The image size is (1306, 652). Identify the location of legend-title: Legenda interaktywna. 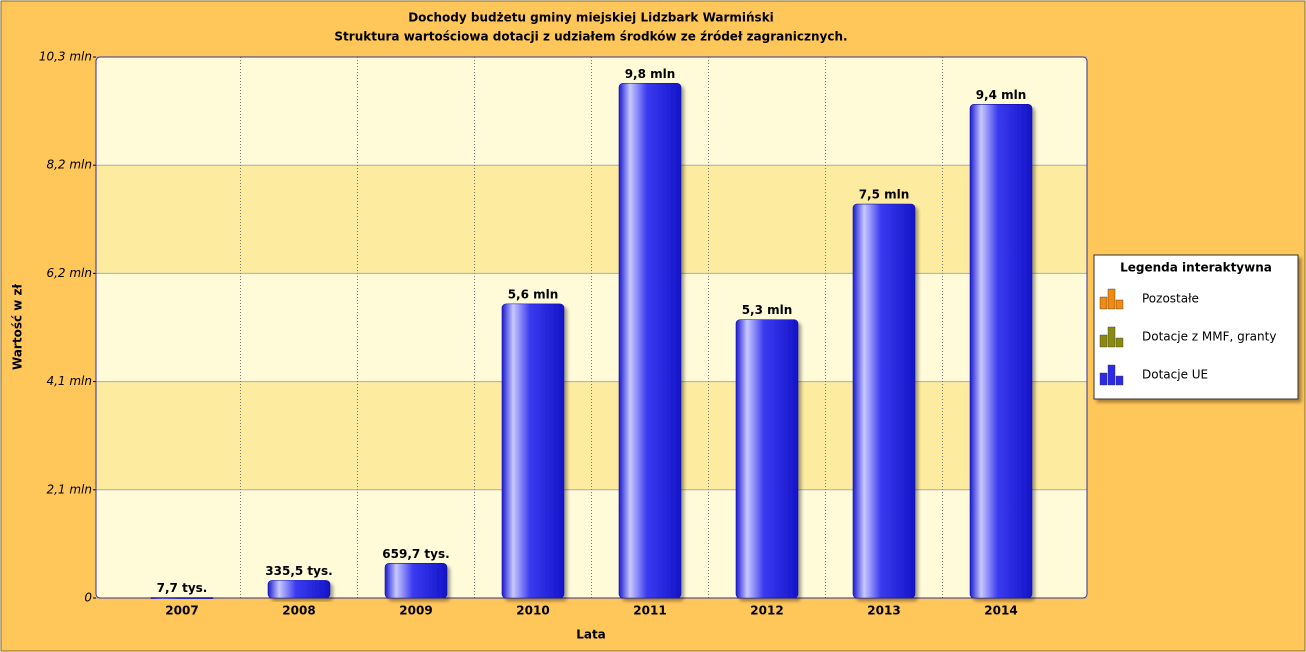
(1196, 268).